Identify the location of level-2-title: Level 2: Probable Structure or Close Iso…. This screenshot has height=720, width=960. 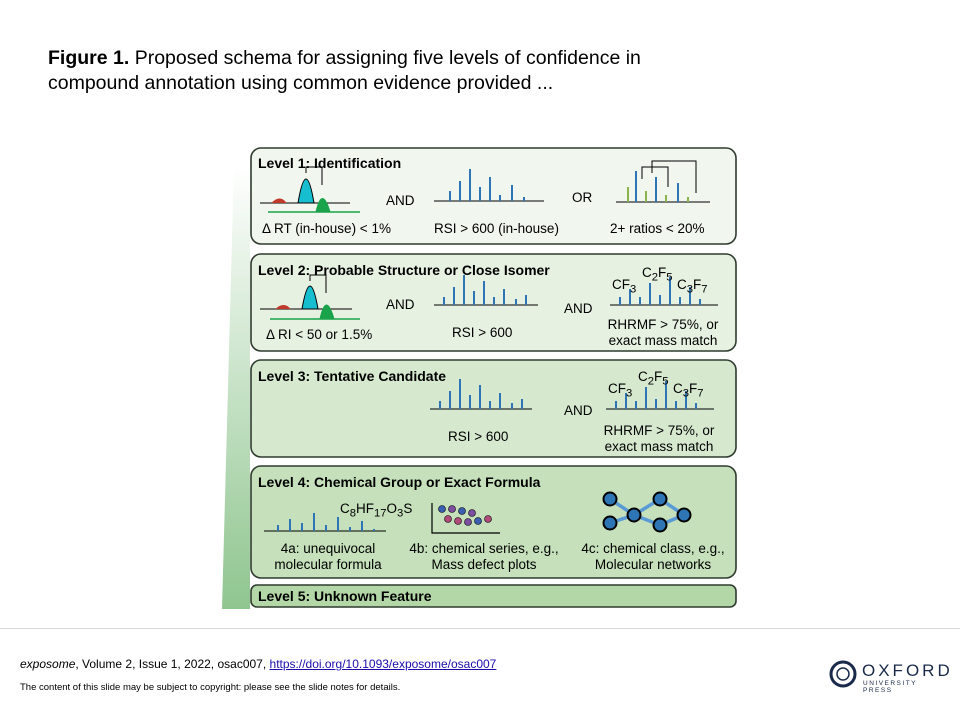
(404, 270).